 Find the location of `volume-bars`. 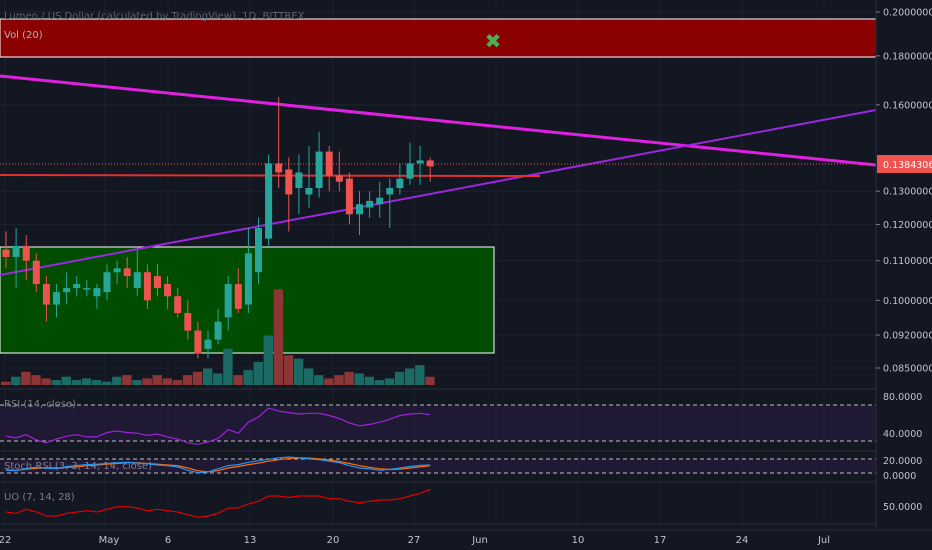

volume-bars is located at coordinates (218, 337).